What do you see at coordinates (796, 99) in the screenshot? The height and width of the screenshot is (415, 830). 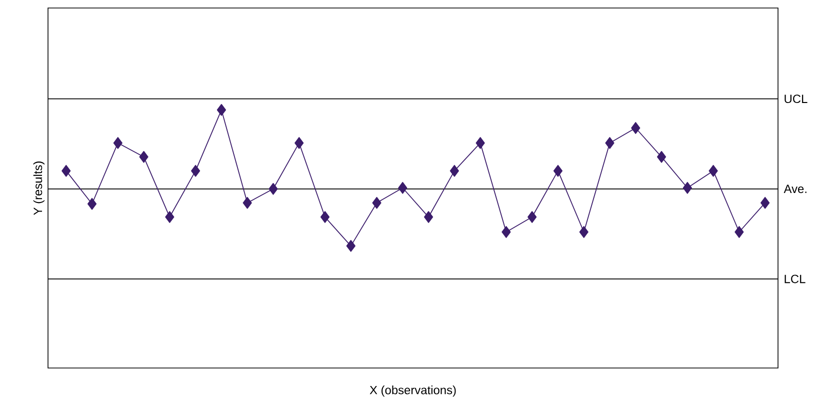 I see `ref-line-label: UCL` at bounding box center [796, 99].